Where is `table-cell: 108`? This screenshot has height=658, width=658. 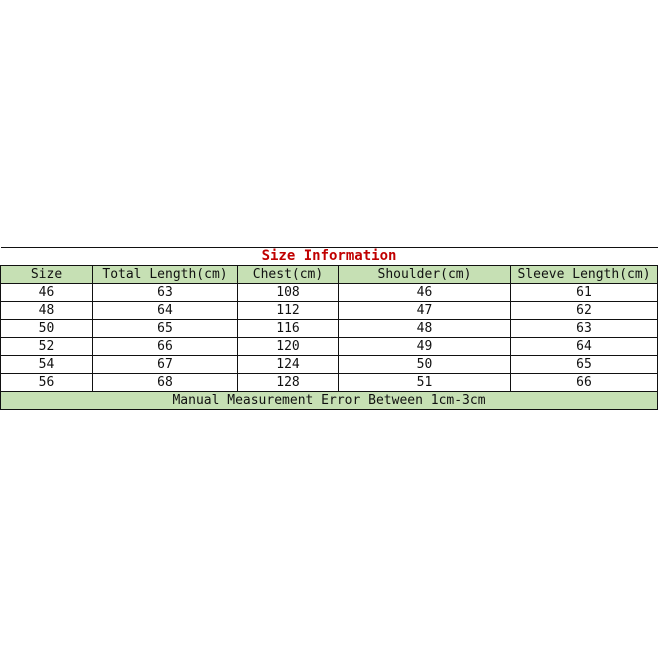 table-cell: 108 is located at coordinates (288, 292).